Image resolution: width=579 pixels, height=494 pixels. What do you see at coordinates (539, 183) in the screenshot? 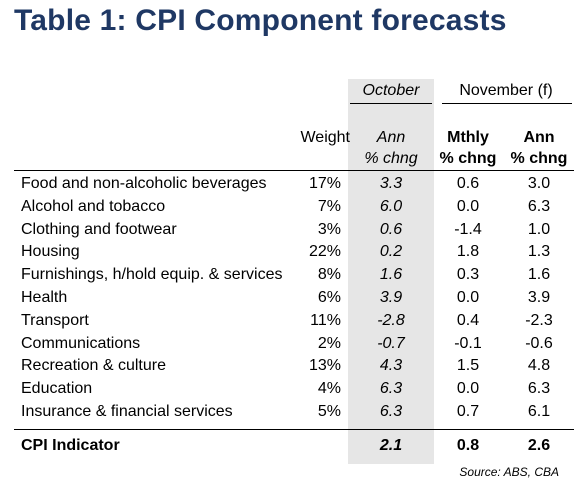
I see `row-nov-ann: 3.0` at bounding box center [539, 183].